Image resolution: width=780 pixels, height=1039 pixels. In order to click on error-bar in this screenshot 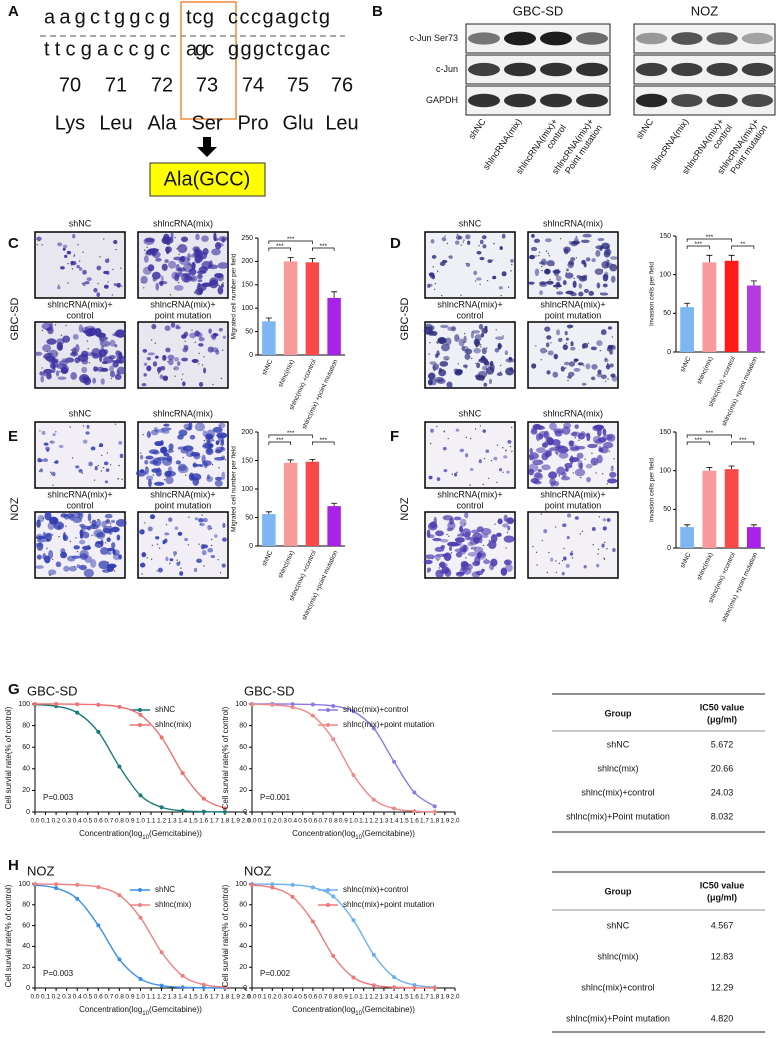, I will do `click(753, 526)`.